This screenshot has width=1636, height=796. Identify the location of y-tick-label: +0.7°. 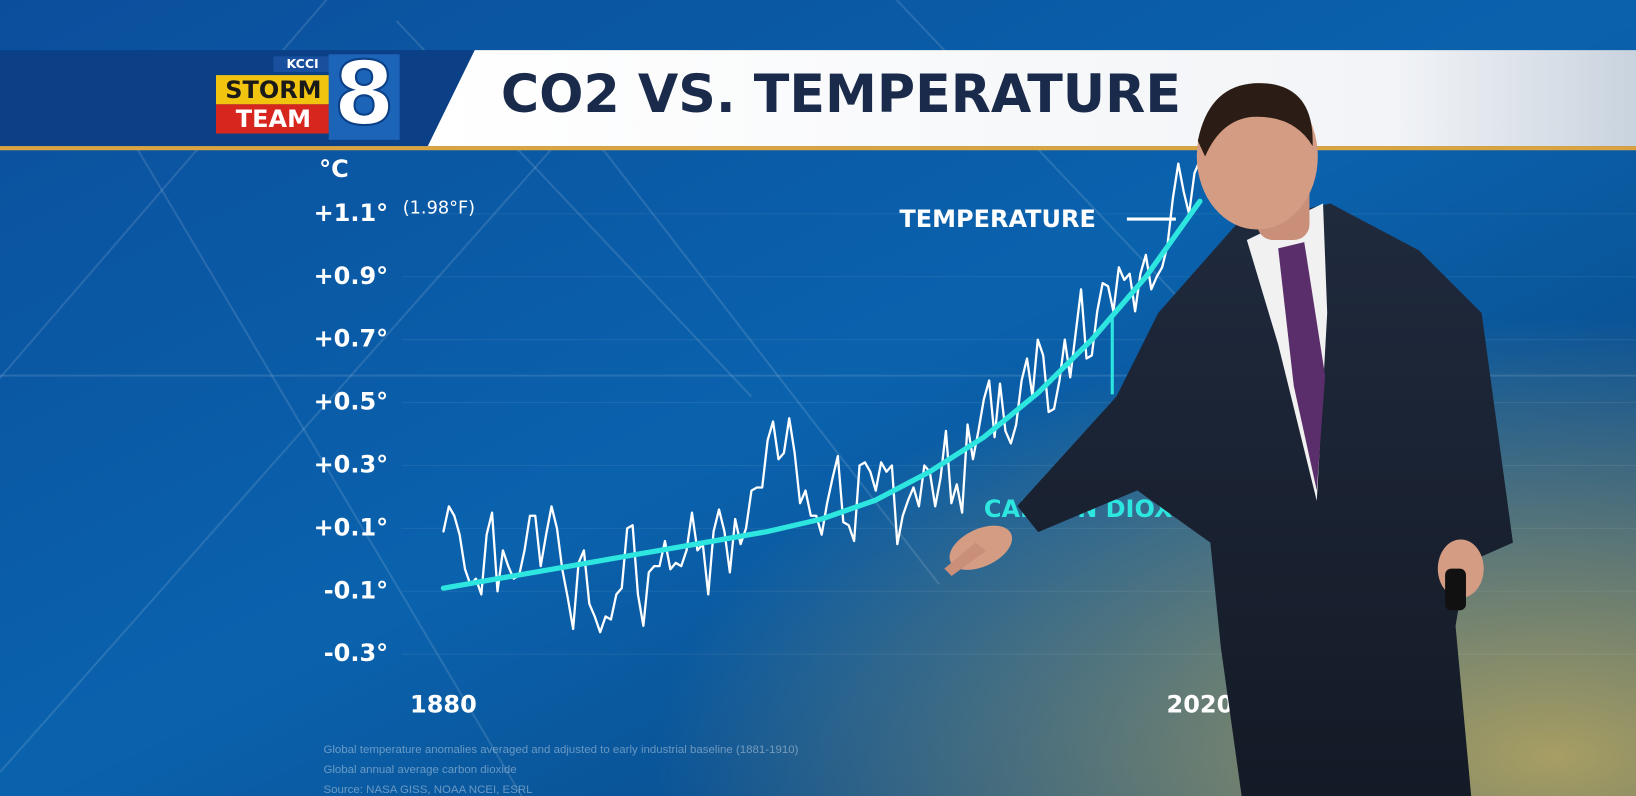
(351, 339).